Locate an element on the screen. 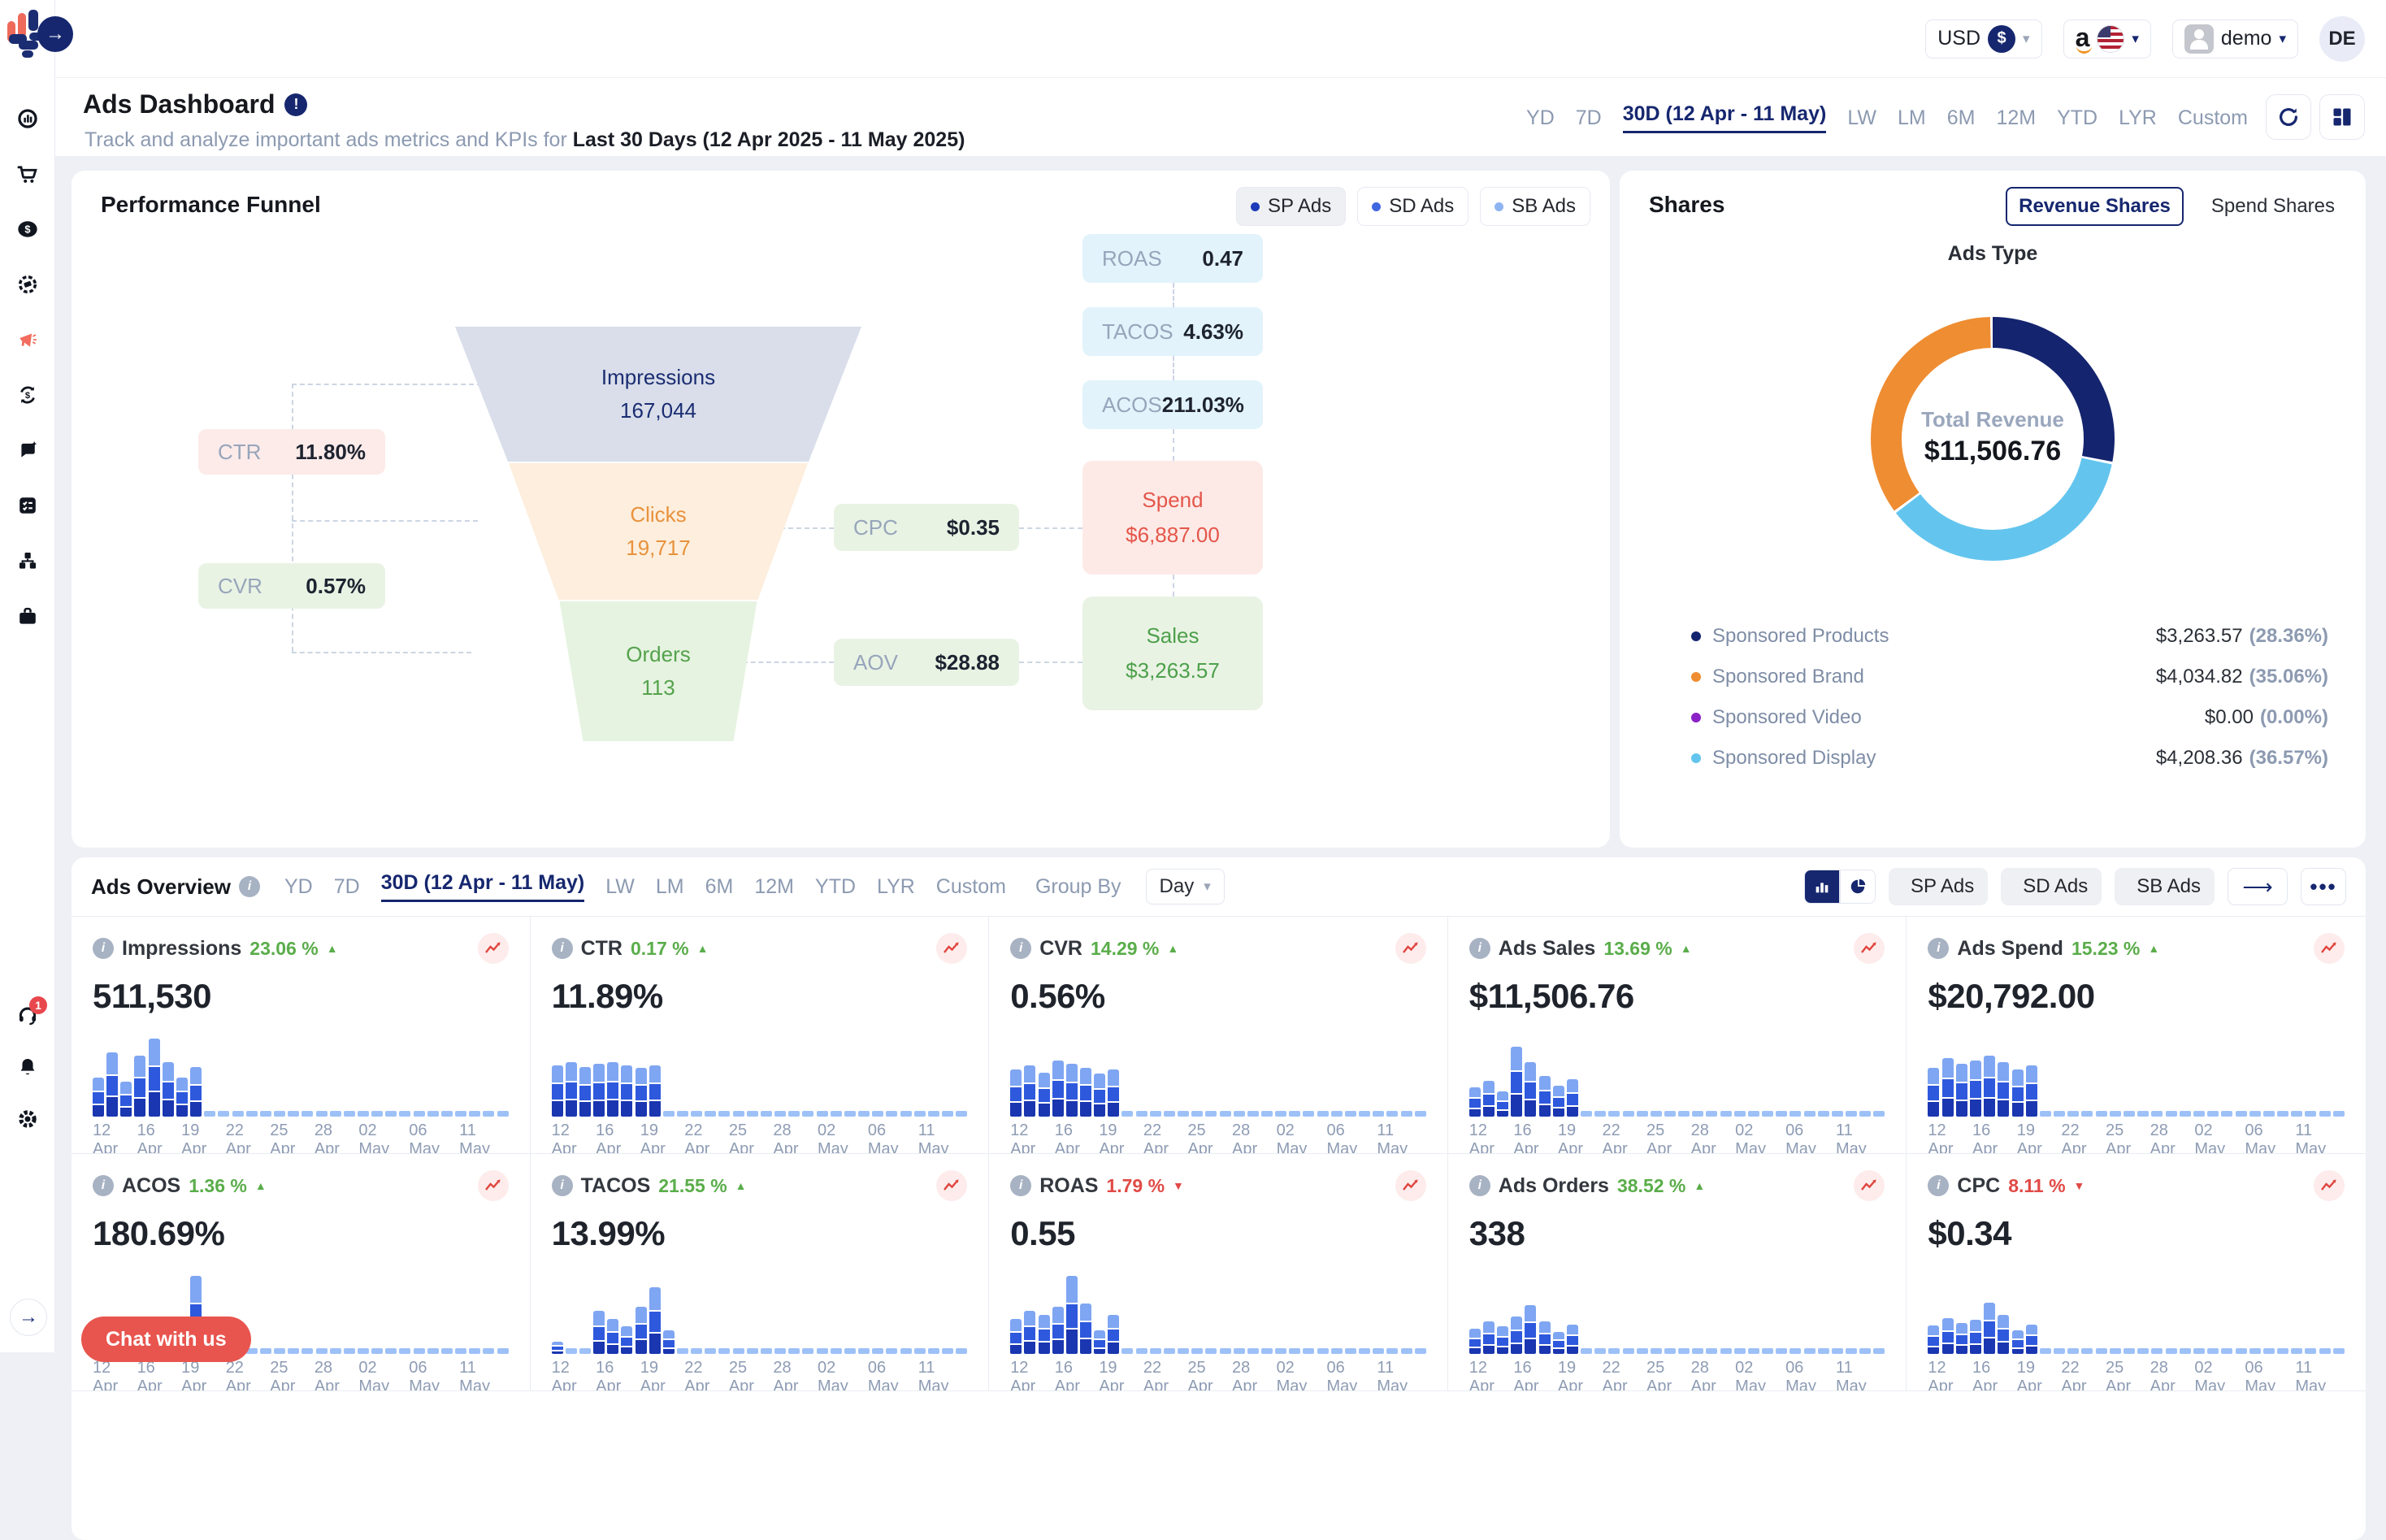 The height and width of the screenshot is (1540, 2386). user-initials-avatar: DE is located at coordinates (2342, 39).